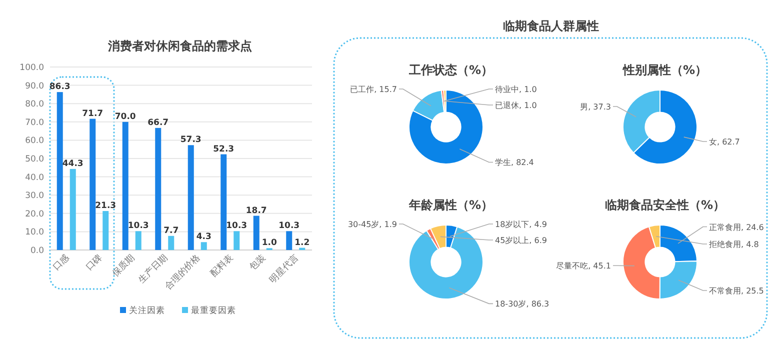 This screenshot has width=772, height=347. Describe the element at coordinates (37, 251) in the screenshot. I see `y-tick-label: 0.0` at that location.